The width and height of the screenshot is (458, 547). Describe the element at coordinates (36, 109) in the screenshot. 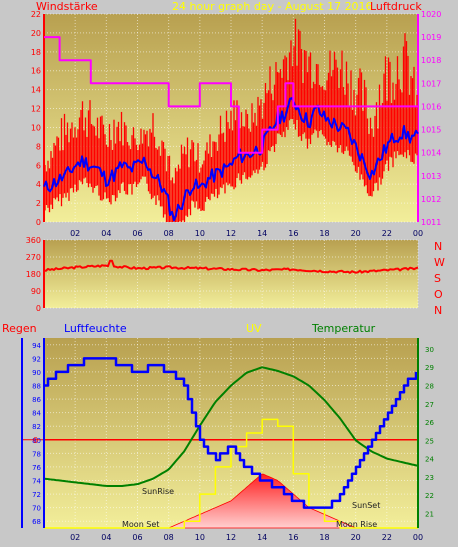

I see `wind-tick-label: 12` at that location.